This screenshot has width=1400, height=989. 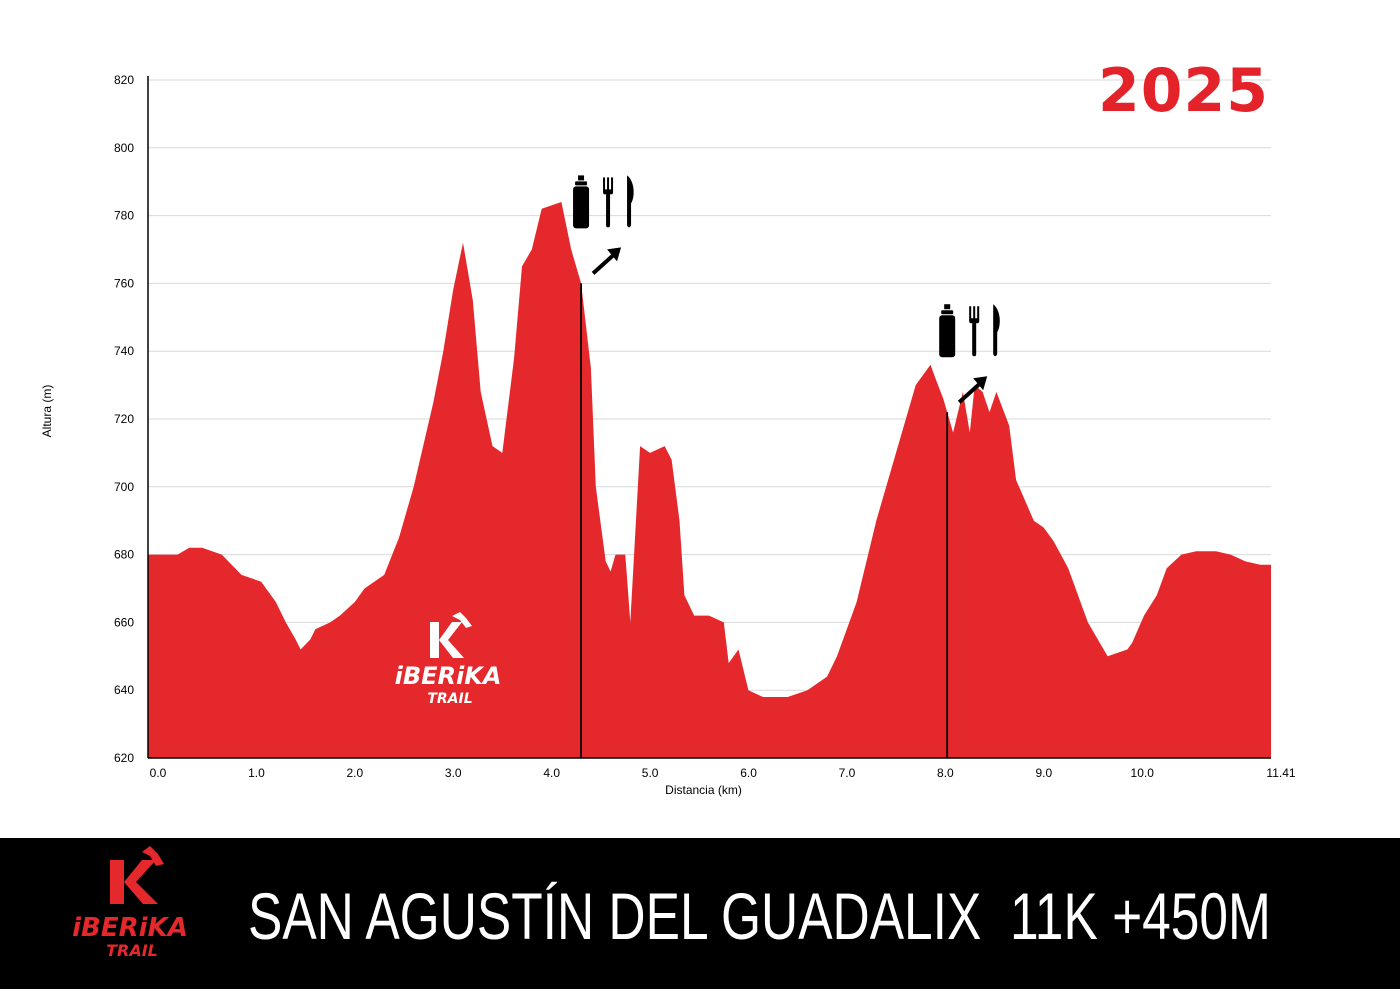 I want to click on x-tick-label: 0.0, so click(x=158, y=773).